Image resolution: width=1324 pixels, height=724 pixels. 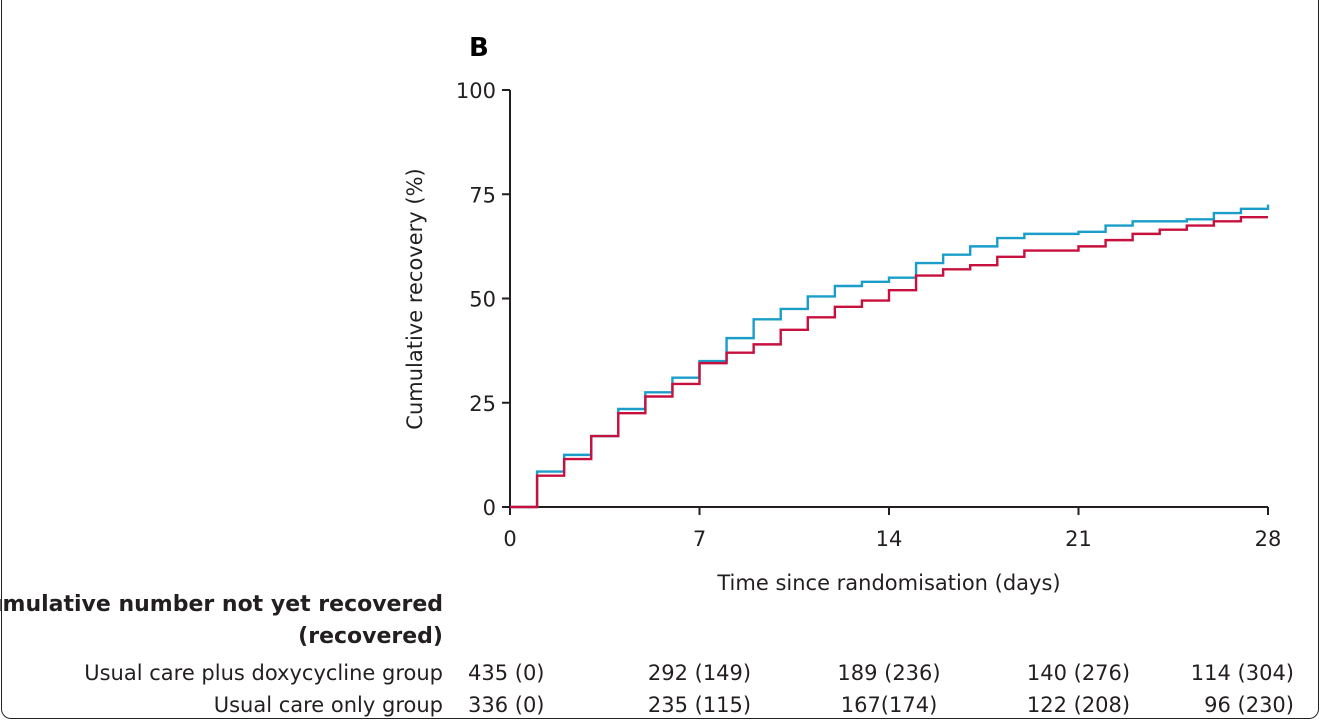 What do you see at coordinates (479, 48) in the screenshot?
I see `panel-label: B` at bounding box center [479, 48].